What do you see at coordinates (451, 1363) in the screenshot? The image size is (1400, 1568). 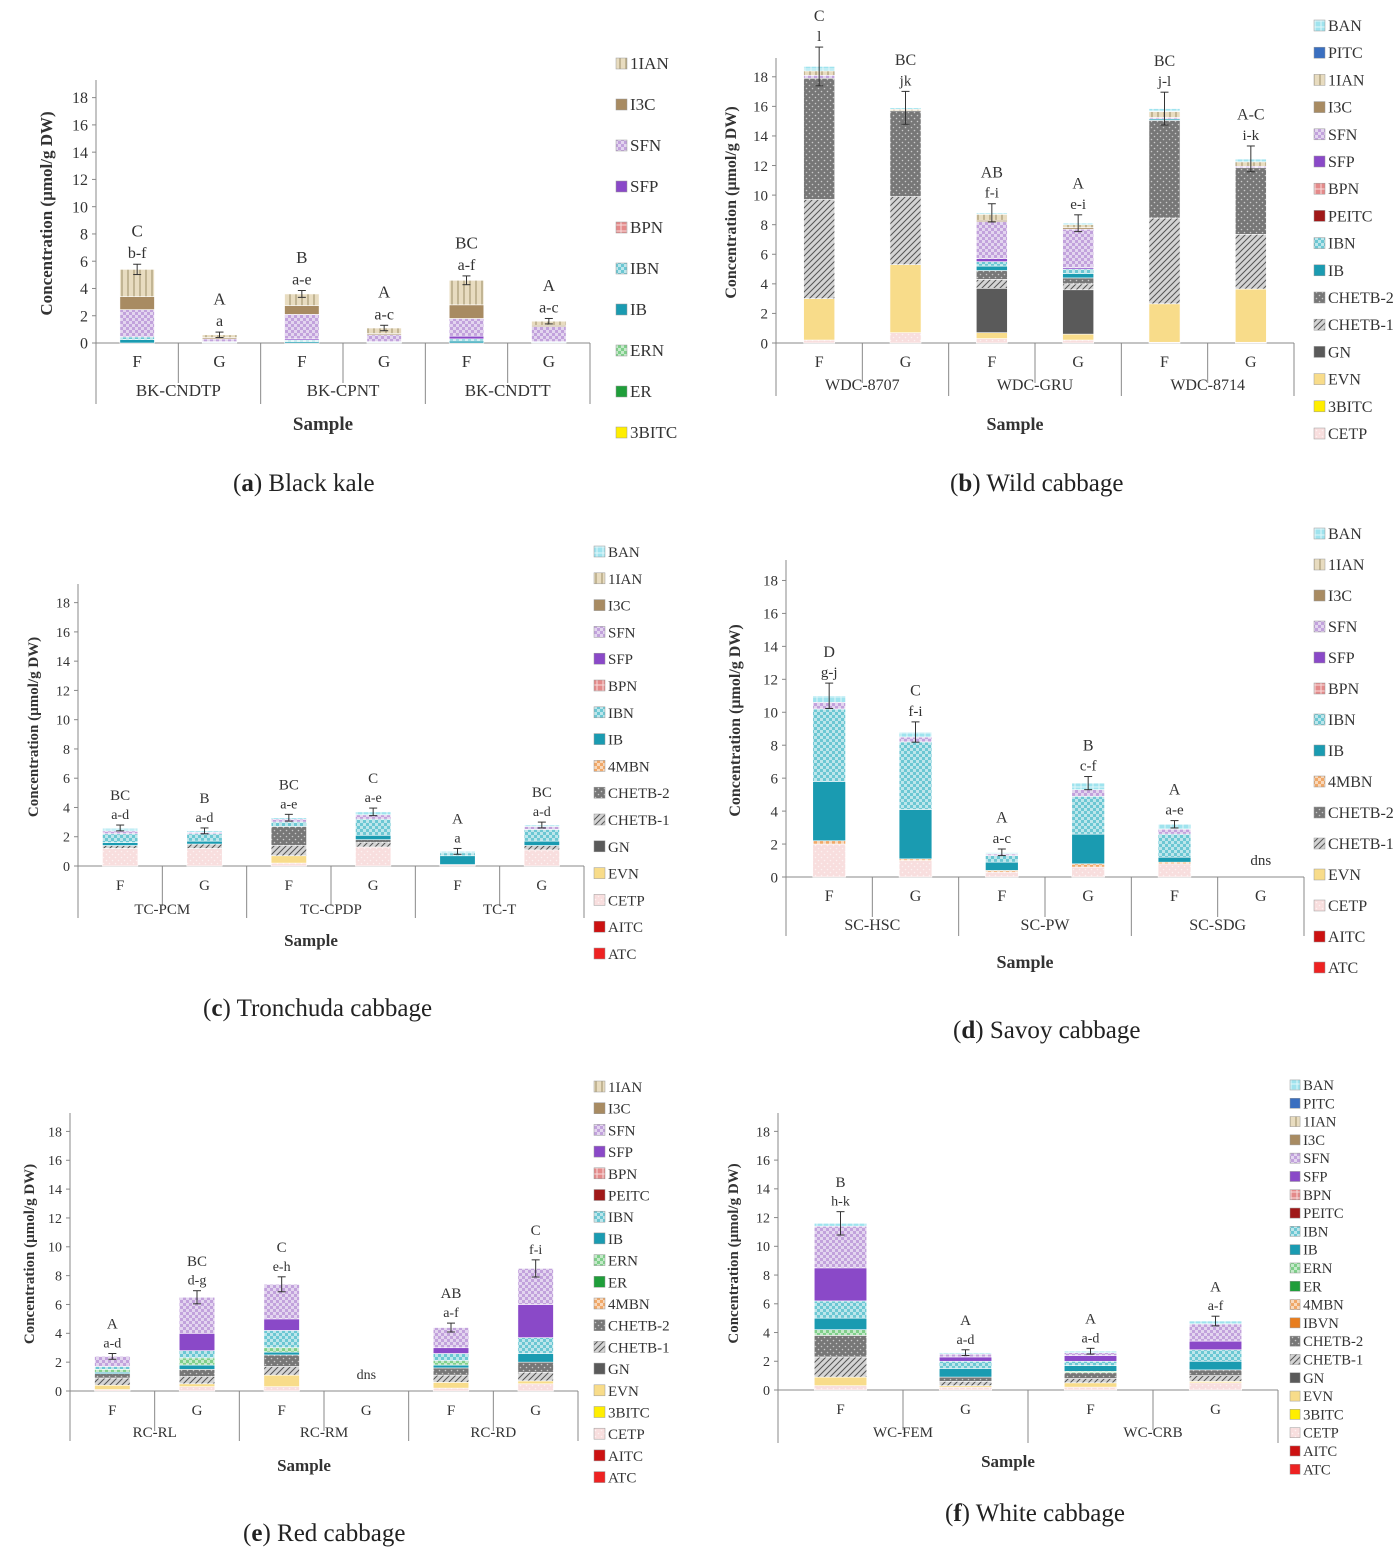 I see `bar-segment-ern` at bounding box center [451, 1363].